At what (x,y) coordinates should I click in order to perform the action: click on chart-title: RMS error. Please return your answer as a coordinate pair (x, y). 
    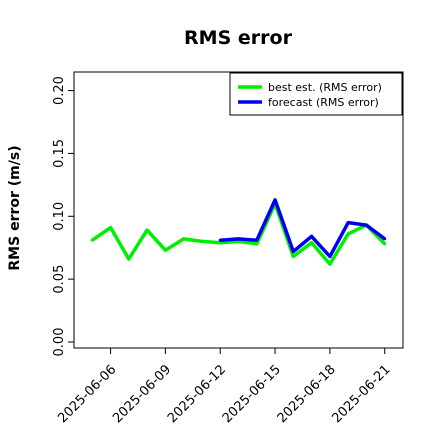
    Looking at the image, I should click on (238, 38).